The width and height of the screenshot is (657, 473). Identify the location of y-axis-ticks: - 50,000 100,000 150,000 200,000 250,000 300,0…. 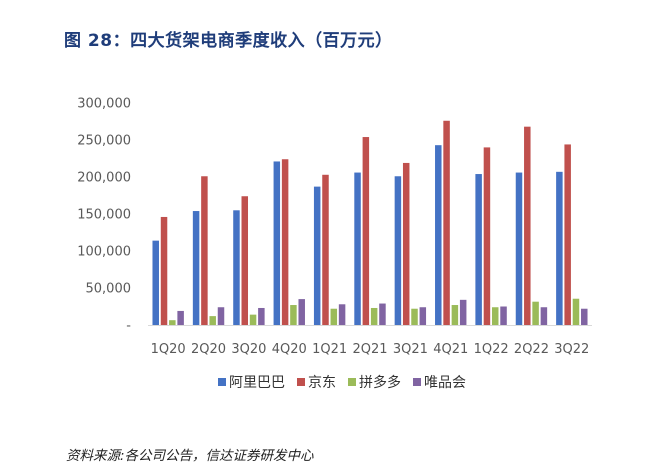
(104, 215).